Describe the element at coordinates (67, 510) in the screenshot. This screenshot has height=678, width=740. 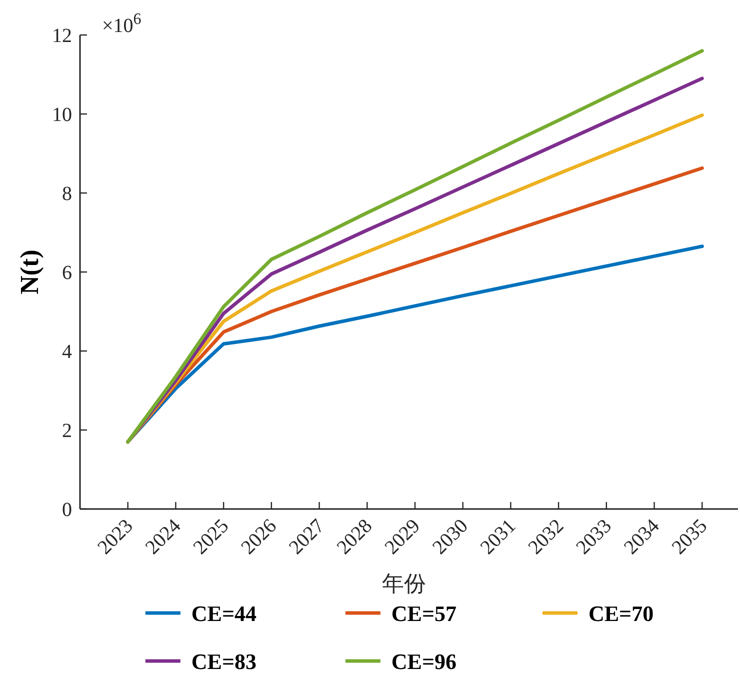
I see `y-tick-label: 0` at that location.